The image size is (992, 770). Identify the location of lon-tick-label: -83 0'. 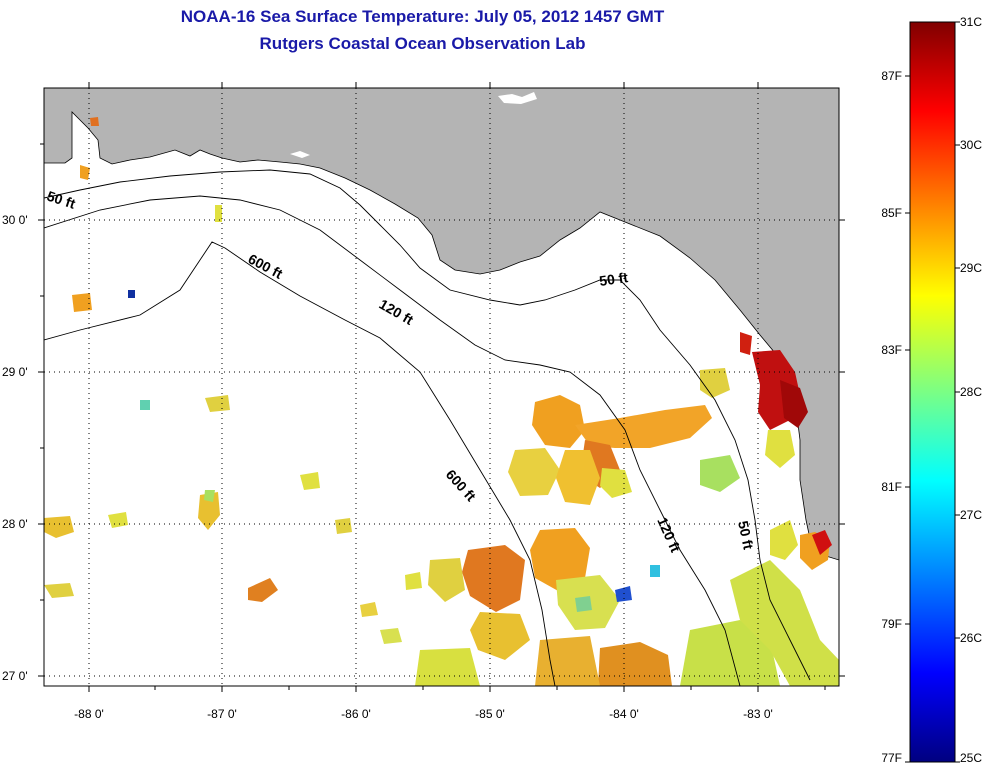
(758, 714).